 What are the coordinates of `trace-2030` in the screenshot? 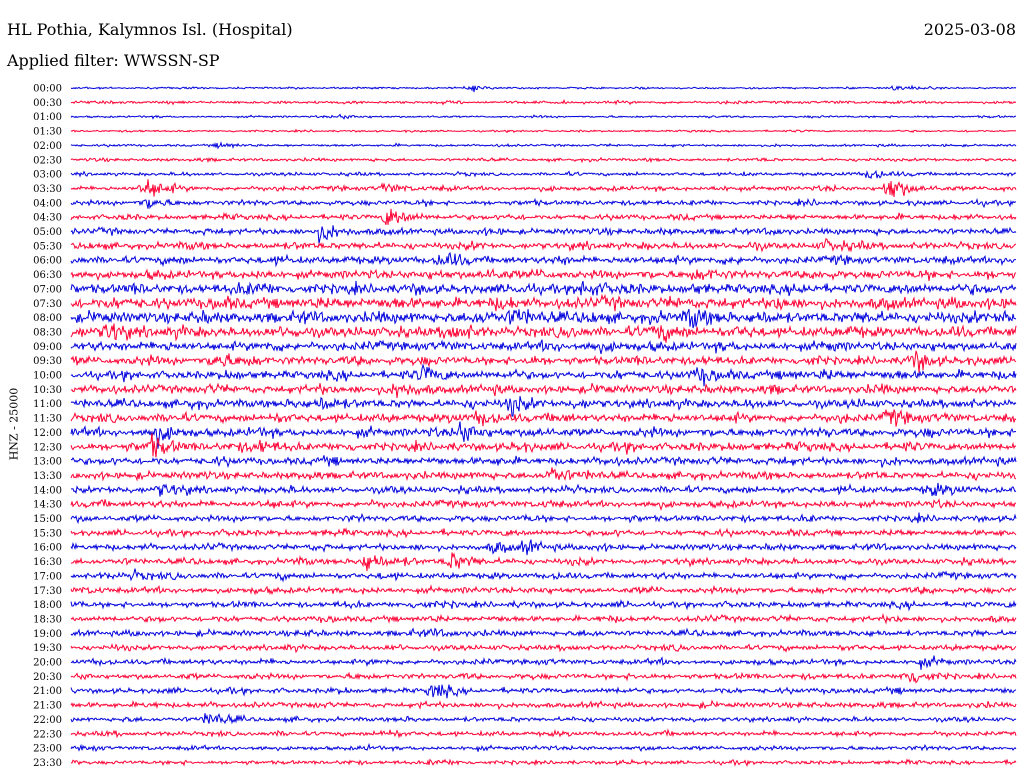 It's located at (543, 677).